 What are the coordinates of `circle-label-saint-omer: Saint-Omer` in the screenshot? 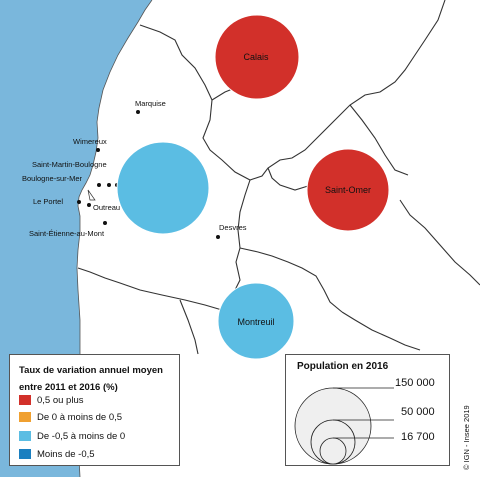 It's located at (348, 190).